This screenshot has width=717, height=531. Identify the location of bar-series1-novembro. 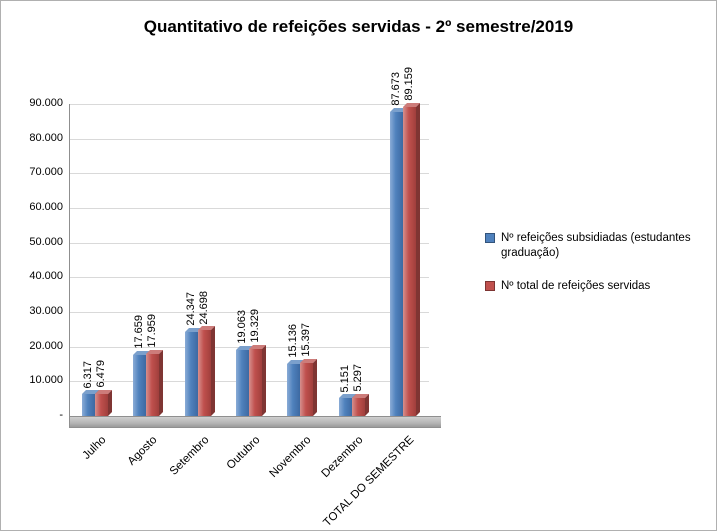
(296, 387).